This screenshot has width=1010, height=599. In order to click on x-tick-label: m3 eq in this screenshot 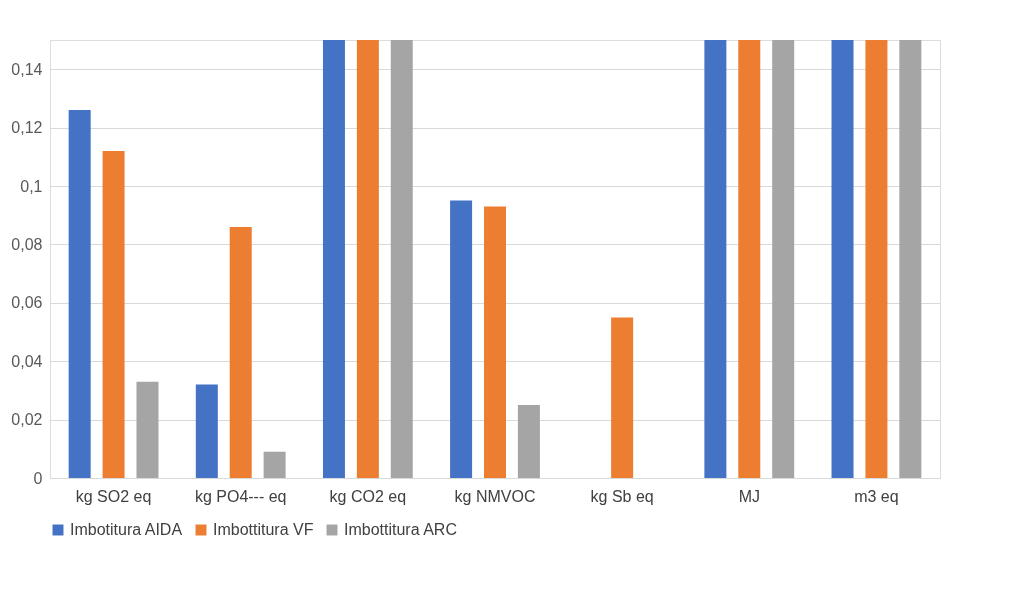, I will do `click(876, 496)`.